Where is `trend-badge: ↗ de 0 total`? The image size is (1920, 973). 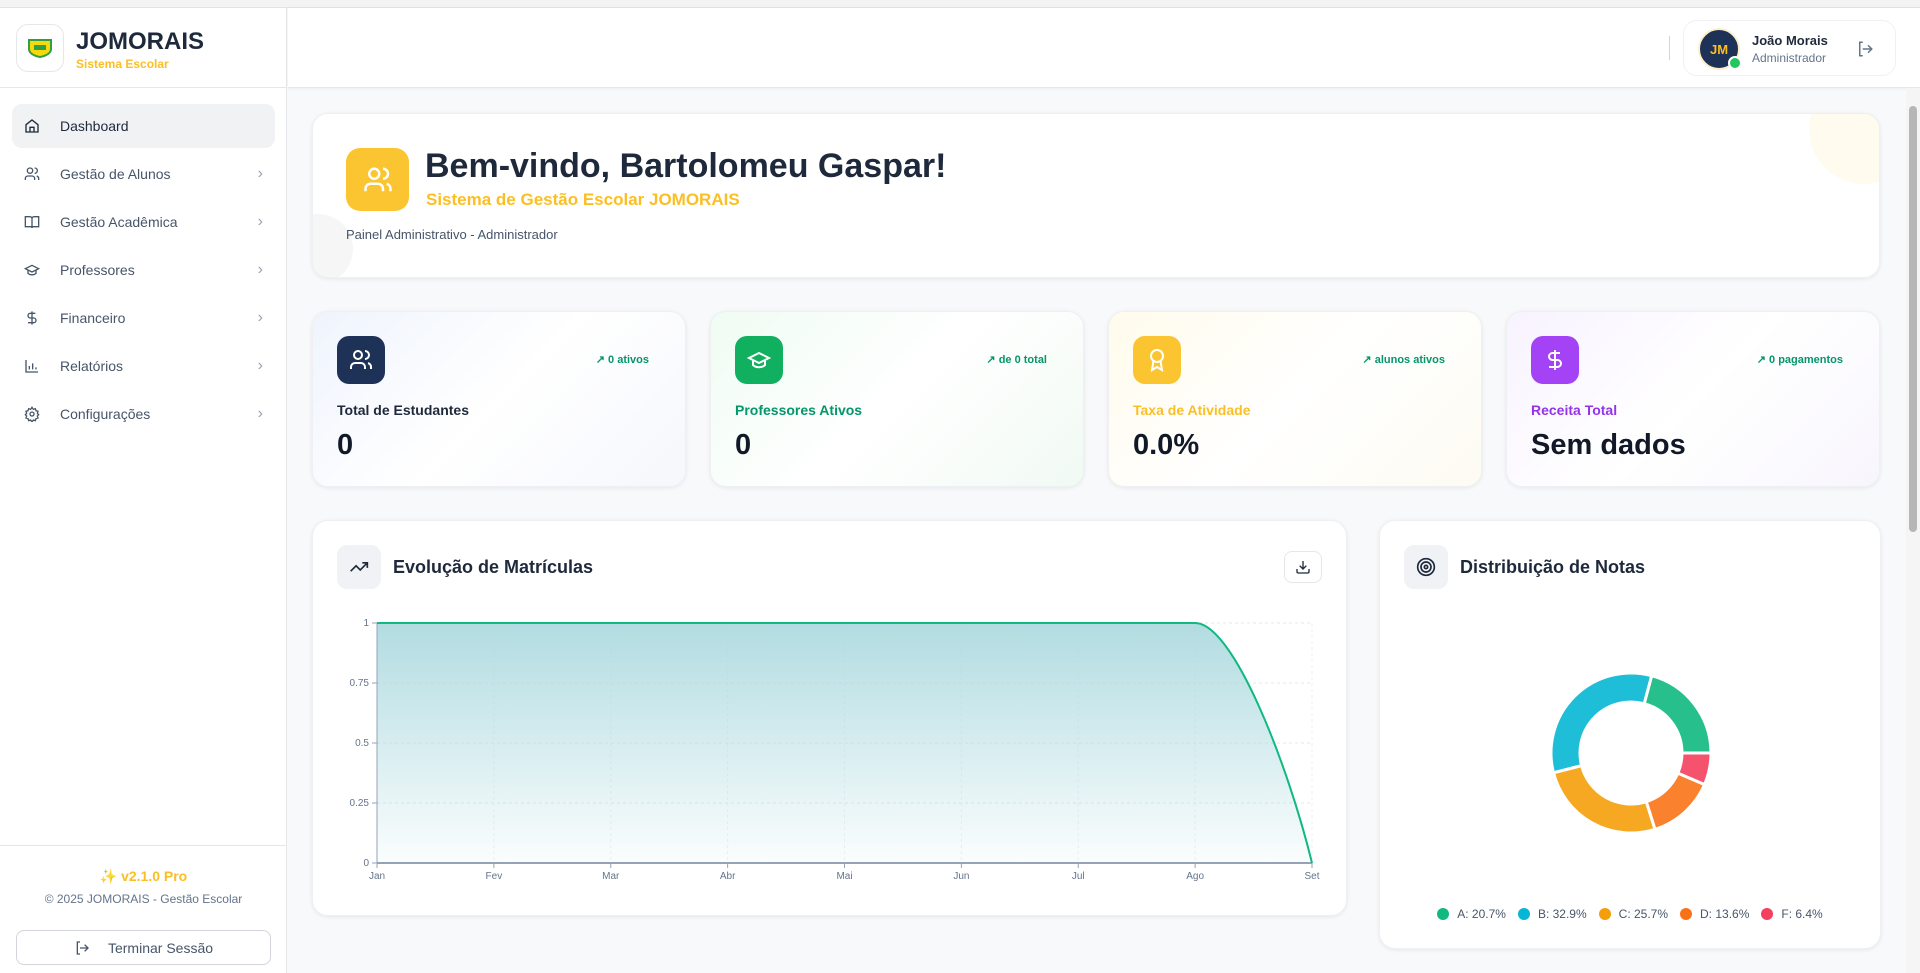
trend-badge: ↗ de 0 total is located at coordinates (1016, 359).